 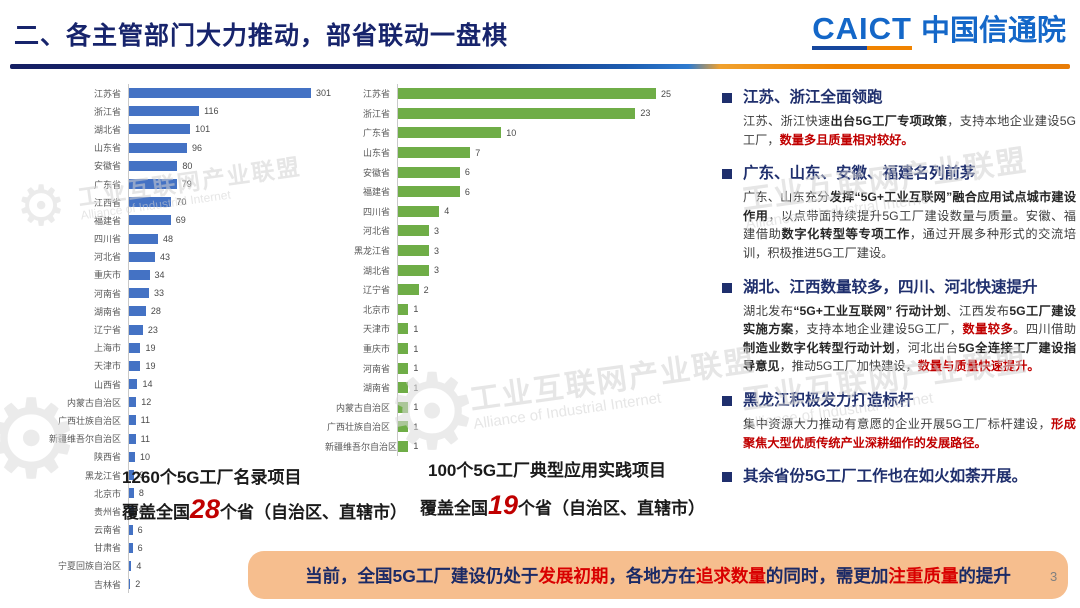 What do you see at coordinates (188, 475) in the screenshot?
I see `chart-row: 黑龙江省 9` at bounding box center [188, 475].